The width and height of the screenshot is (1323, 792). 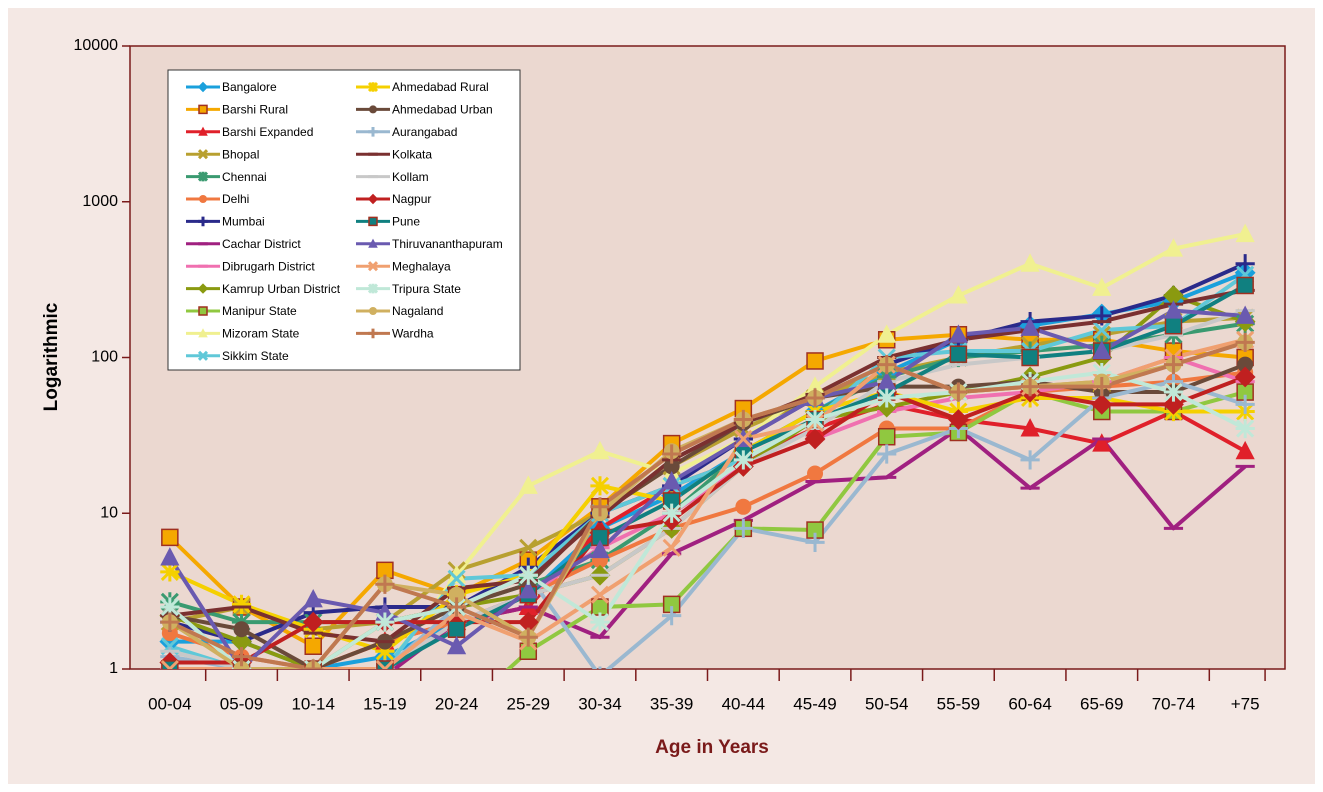 What do you see at coordinates (528, 703) in the screenshot?
I see `x-tick-label: 25-29` at bounding box center [528, 703].